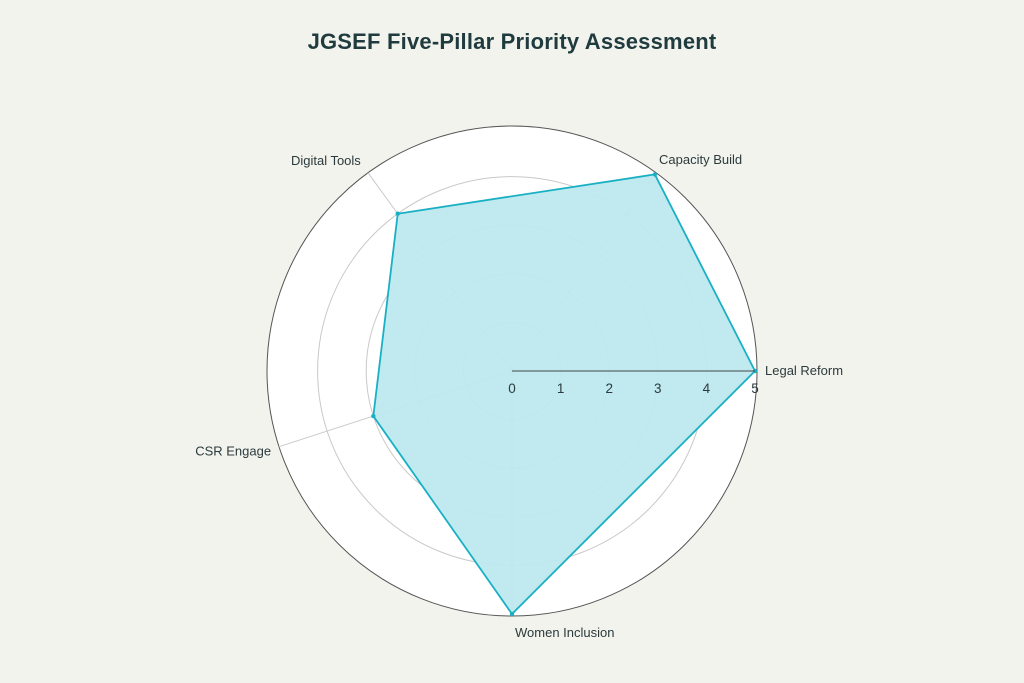  I want to click on chart-title: JGSEF Five-Pillar Priority Assessment, so click(512, 41).